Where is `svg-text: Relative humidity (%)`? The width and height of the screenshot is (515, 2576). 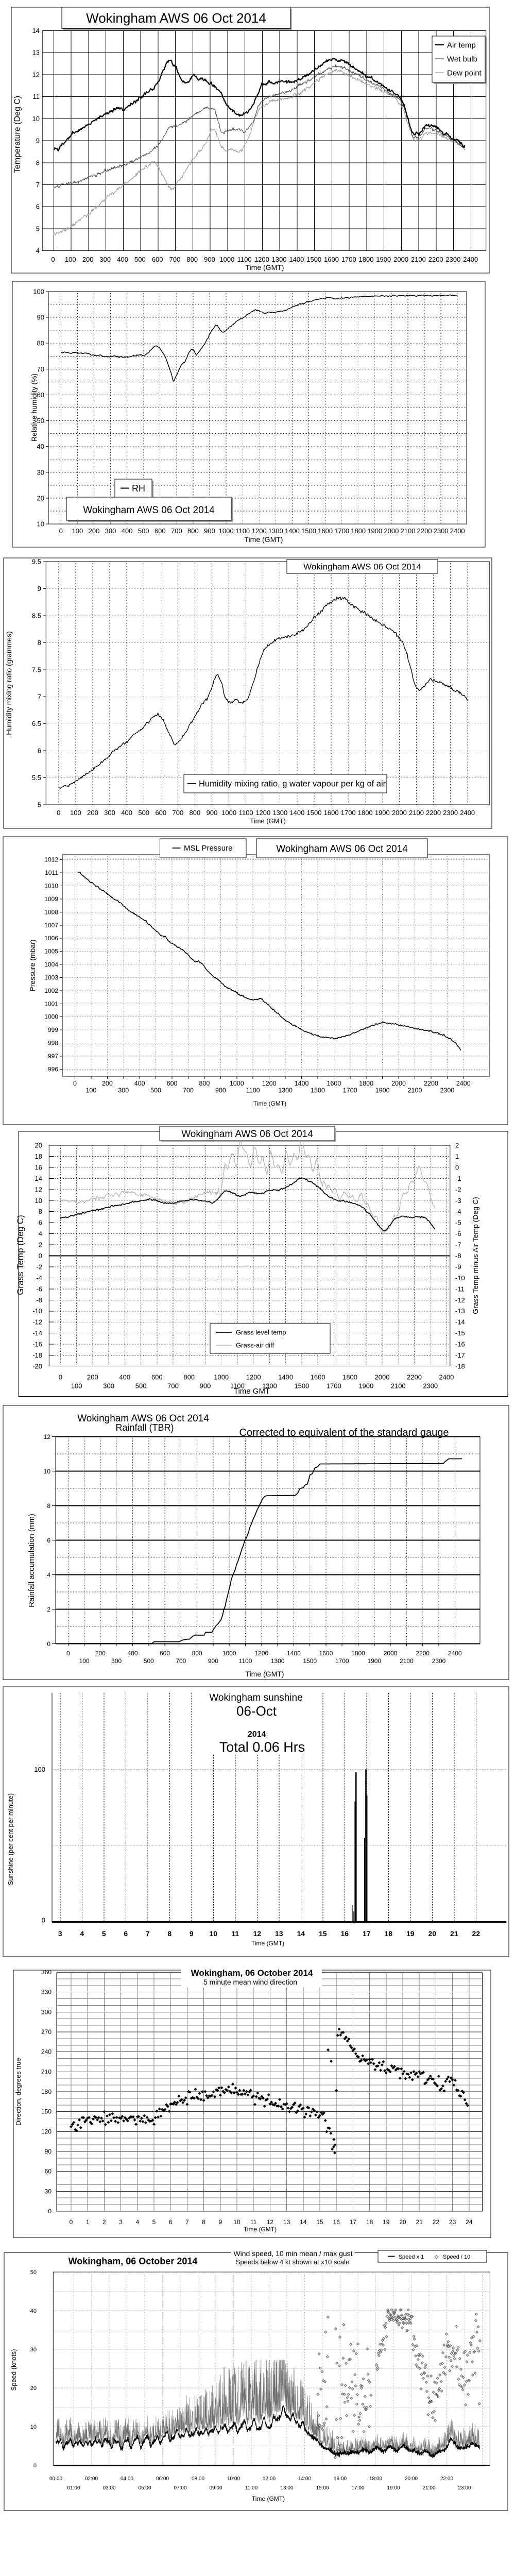
svg-text: Relative humidity (%) is located at coordinates (34, 408).